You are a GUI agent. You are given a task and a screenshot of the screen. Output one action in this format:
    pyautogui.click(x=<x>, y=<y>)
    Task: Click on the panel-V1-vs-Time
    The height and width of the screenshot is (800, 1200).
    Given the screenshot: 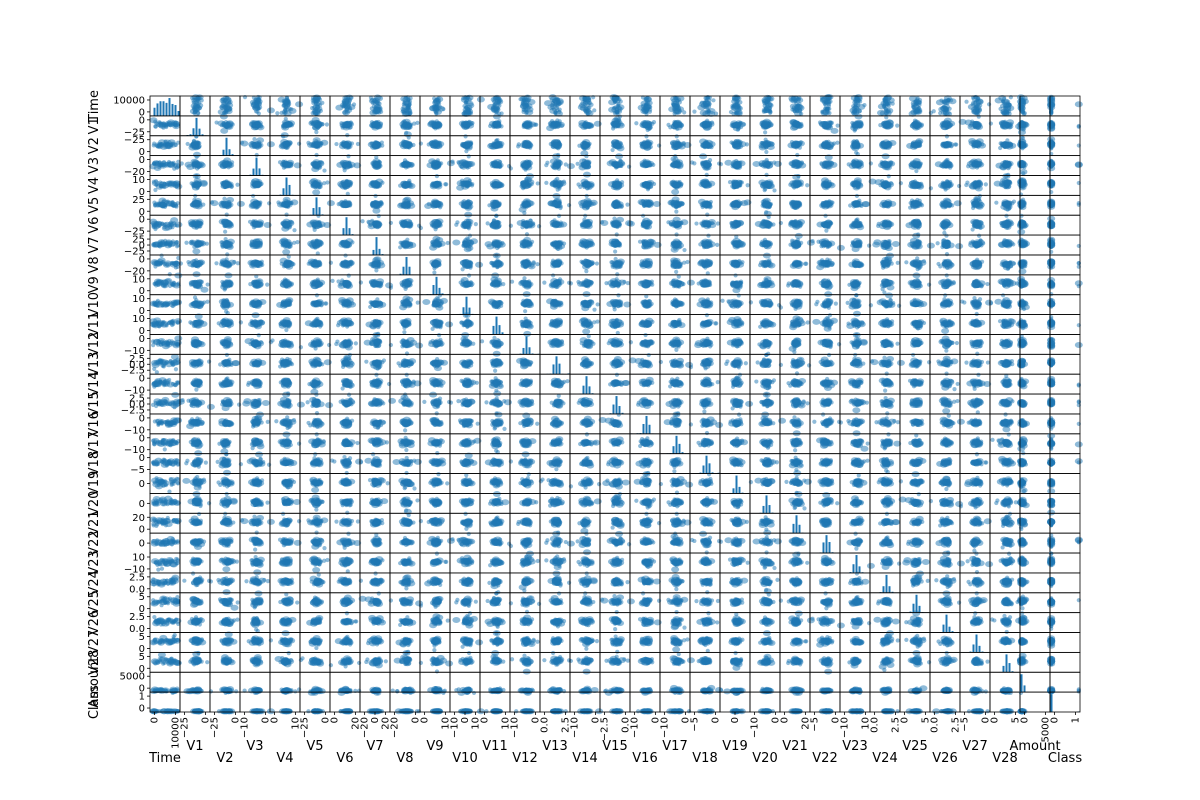 What is the action you would take?
    pyautogui.click(x=165, y=126)
    